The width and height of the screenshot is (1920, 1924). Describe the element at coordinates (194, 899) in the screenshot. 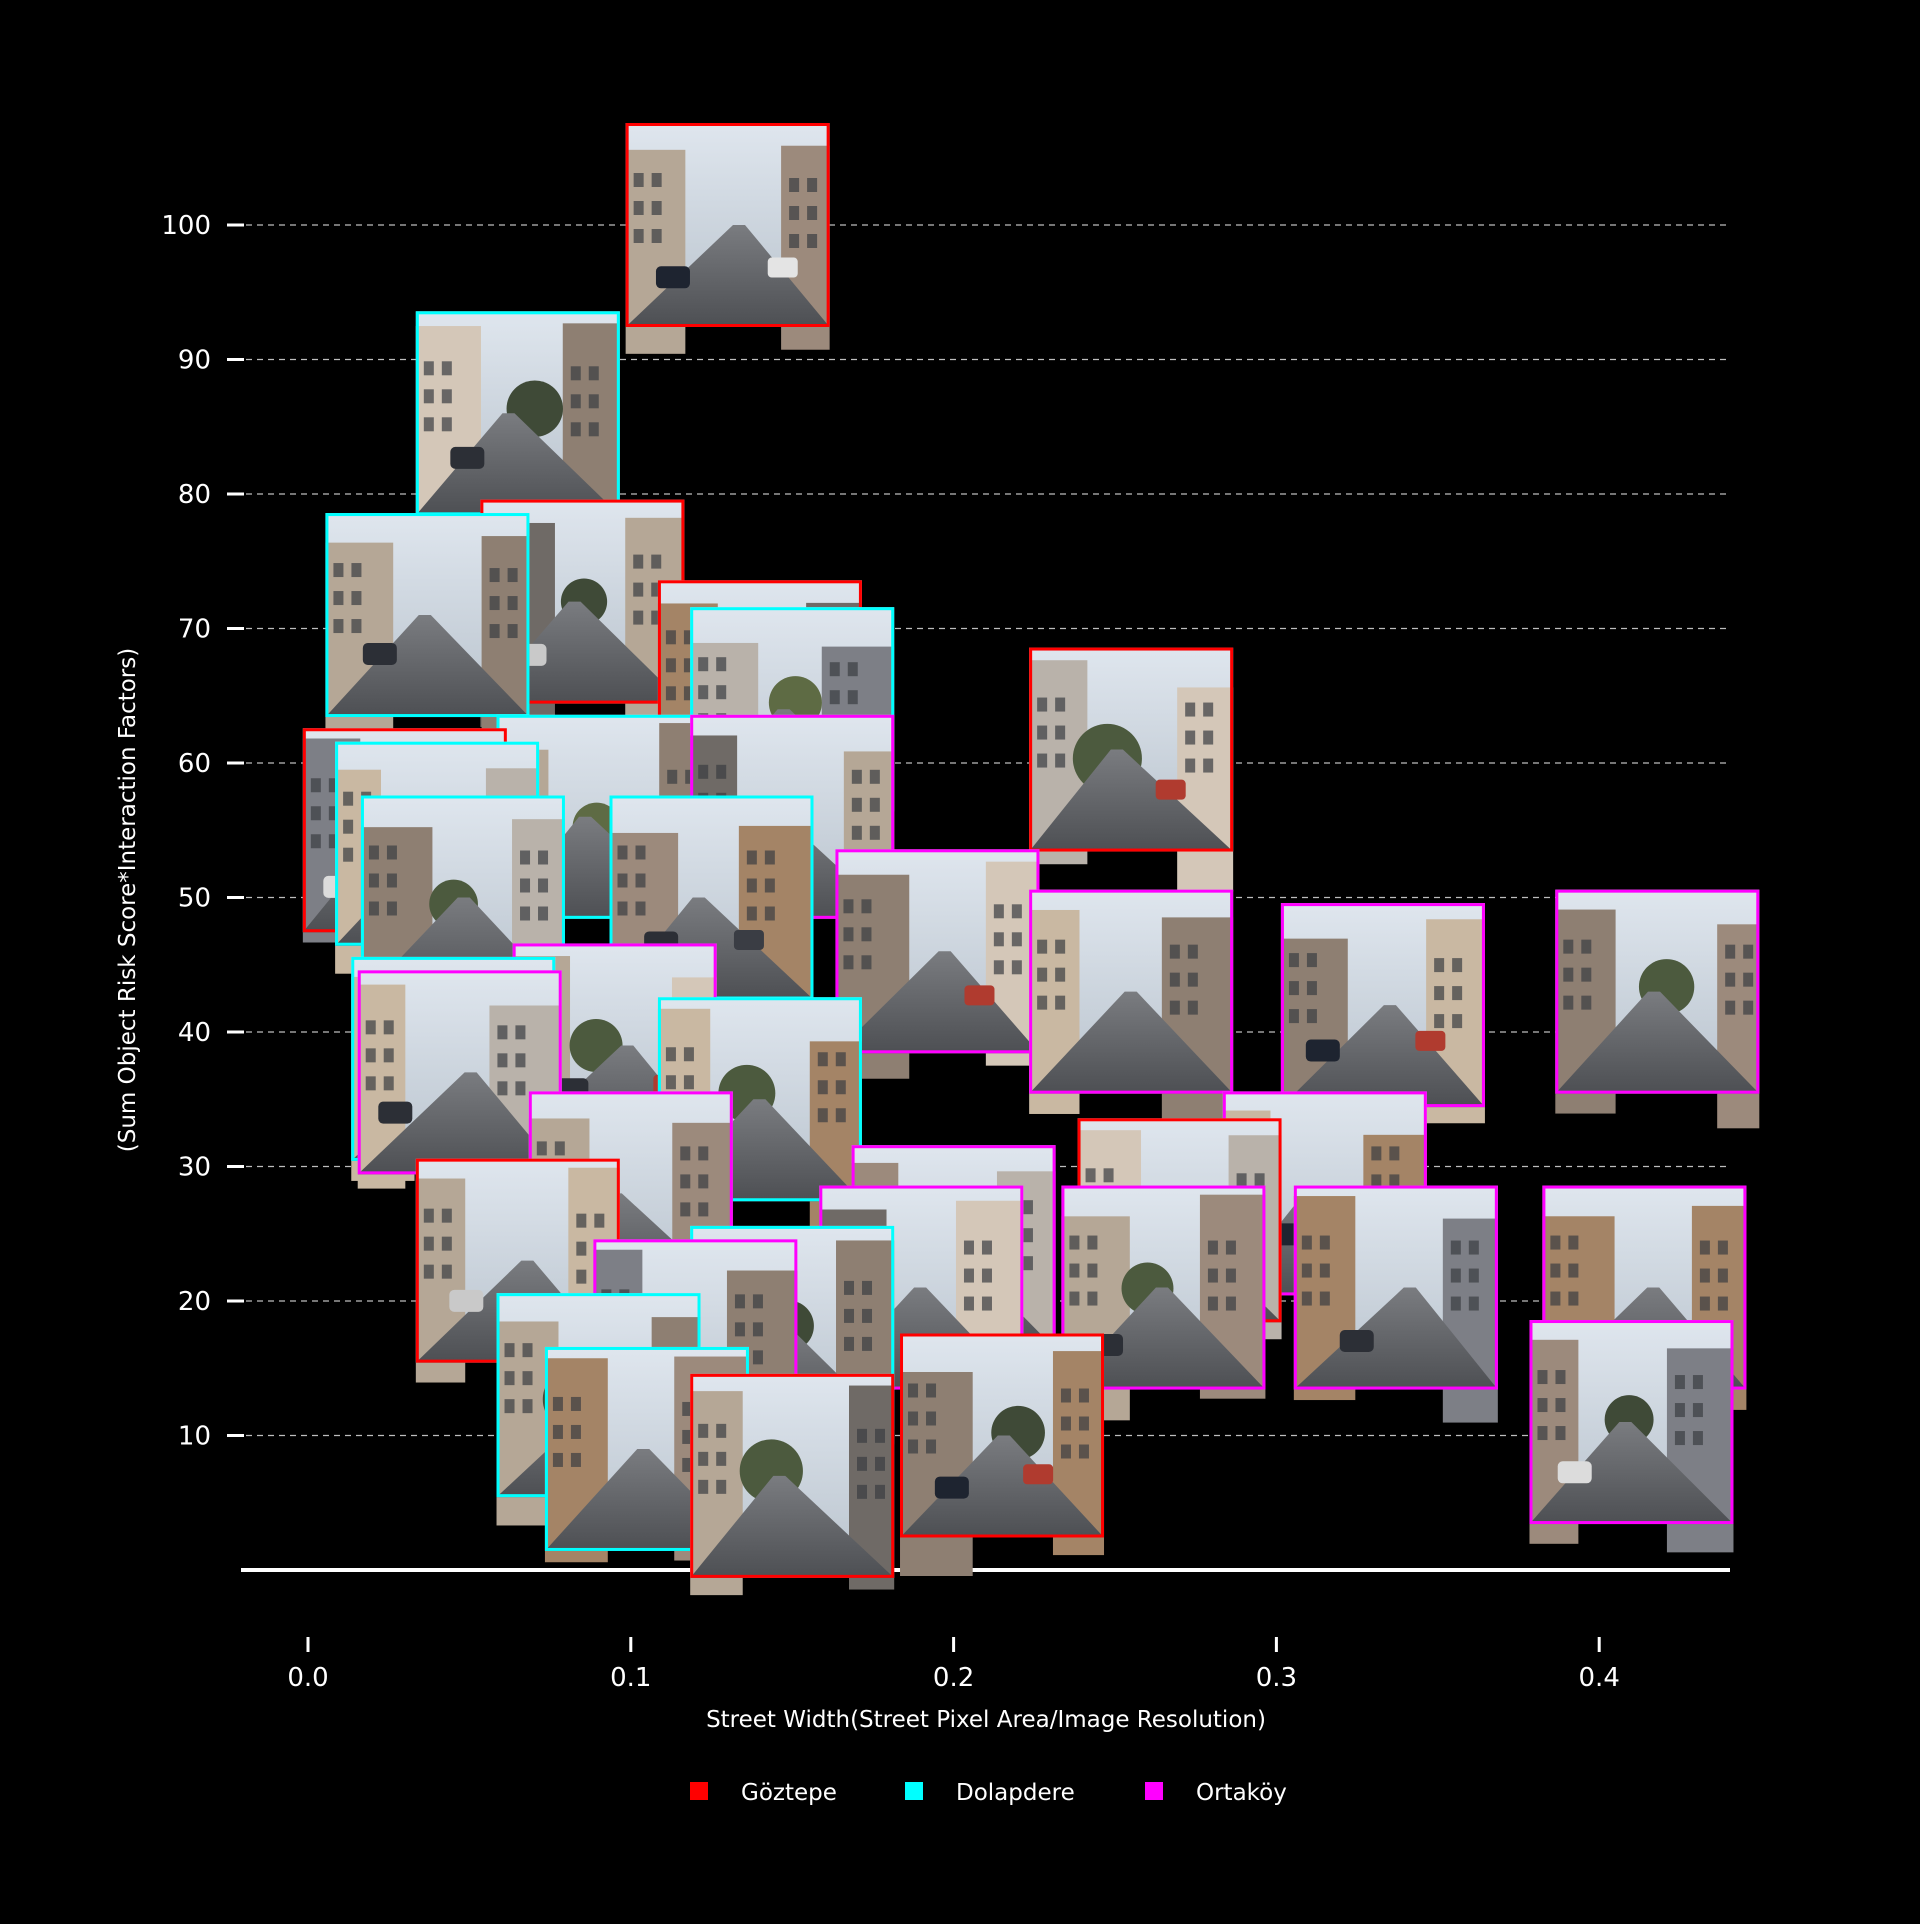

I see `y-tick-label: 50` at that location.